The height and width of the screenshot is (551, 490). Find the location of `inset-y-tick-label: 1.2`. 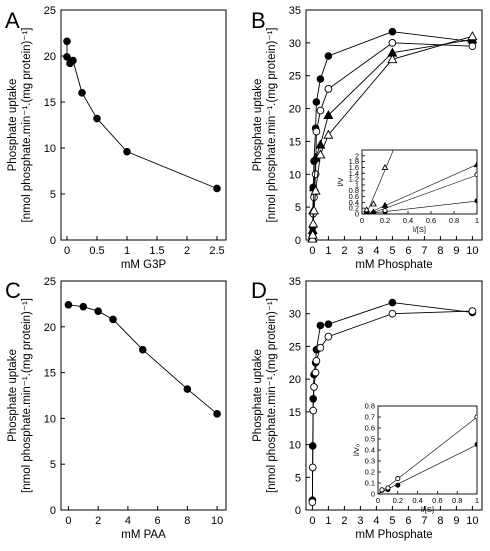

inset-y-tick-label: 1.2 is located at coordinates (354, 179).